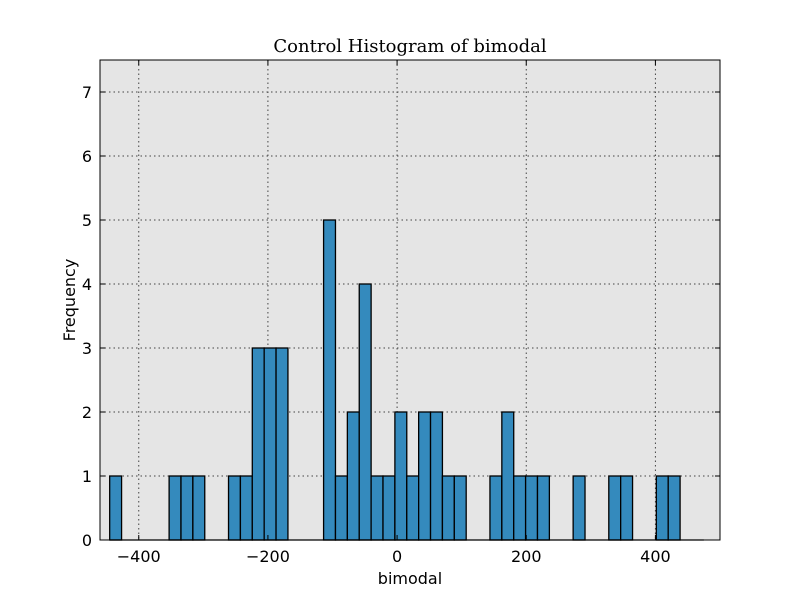  What do you see at coordinates (87, 540) in the screenshot?
I see `y-tick-label: 0` at bounding box center [87, 540].